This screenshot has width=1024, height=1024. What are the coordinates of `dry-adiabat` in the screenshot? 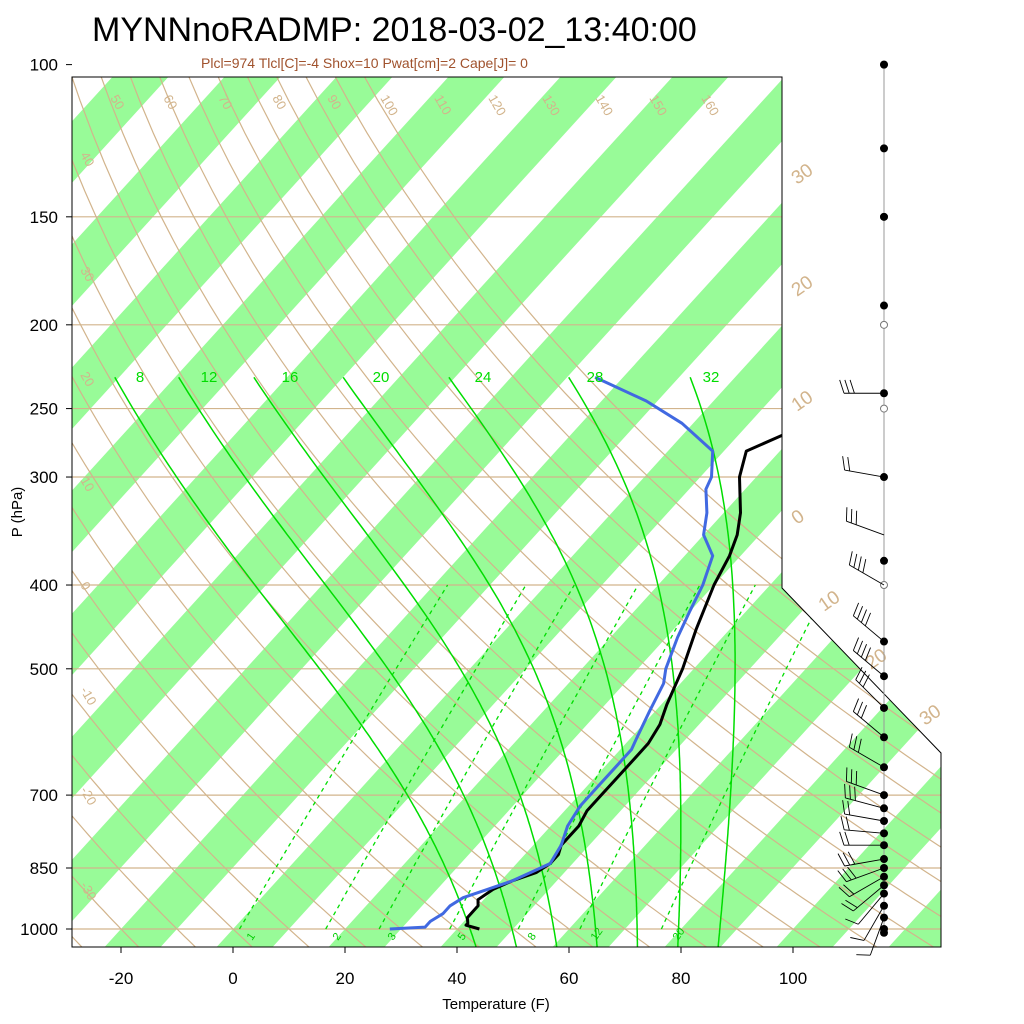 It's located at (107, 512).